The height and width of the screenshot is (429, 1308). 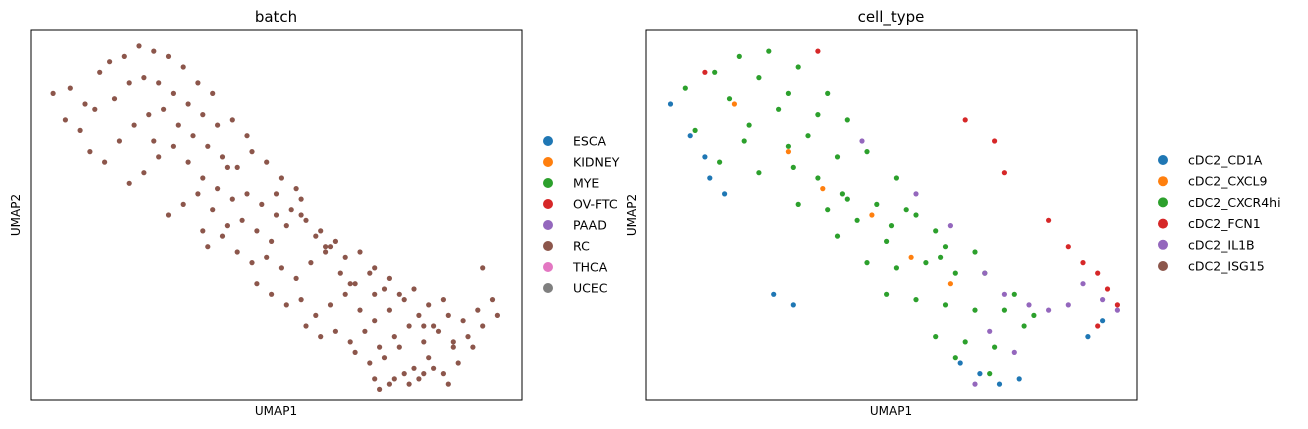 I want to click on legend: ESCA KIDNEY MYE OV-FTC PAAD RC THCA UCEC, so click(x=581, y=215).